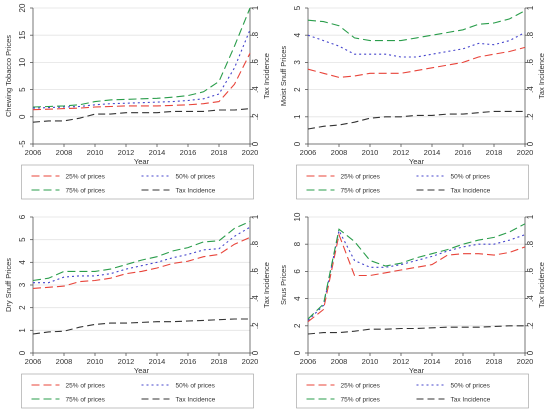 The width and height of the screenshot is (550, 417). Describe the element at coordinates (297, 271) in the screenshot. I see `y-tick-label: 6` at that location.